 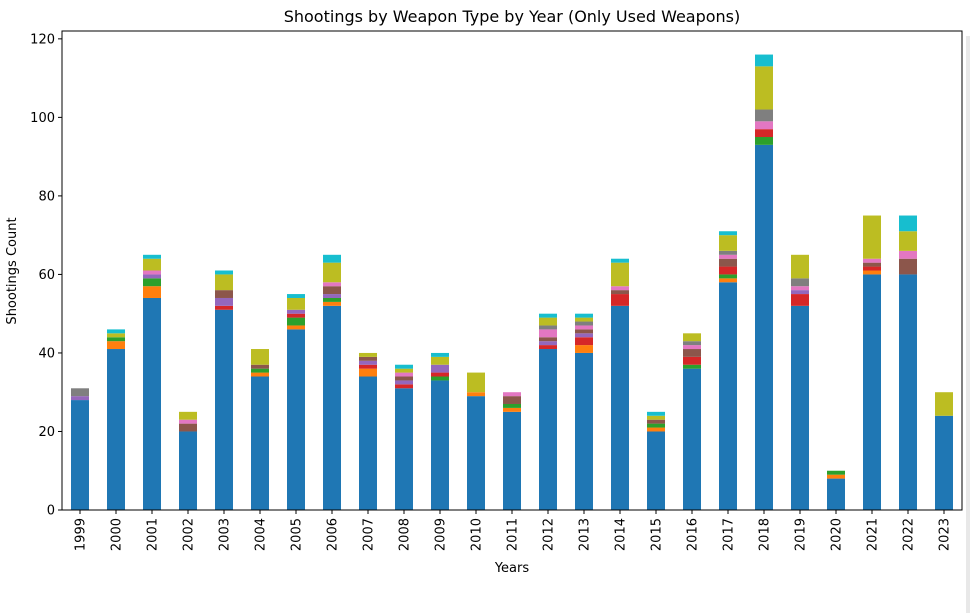 What do you see at coordinates (656, 421) in the screenshot?
I see `bar-segment-2015-s5` at bounding box center [656, 421].